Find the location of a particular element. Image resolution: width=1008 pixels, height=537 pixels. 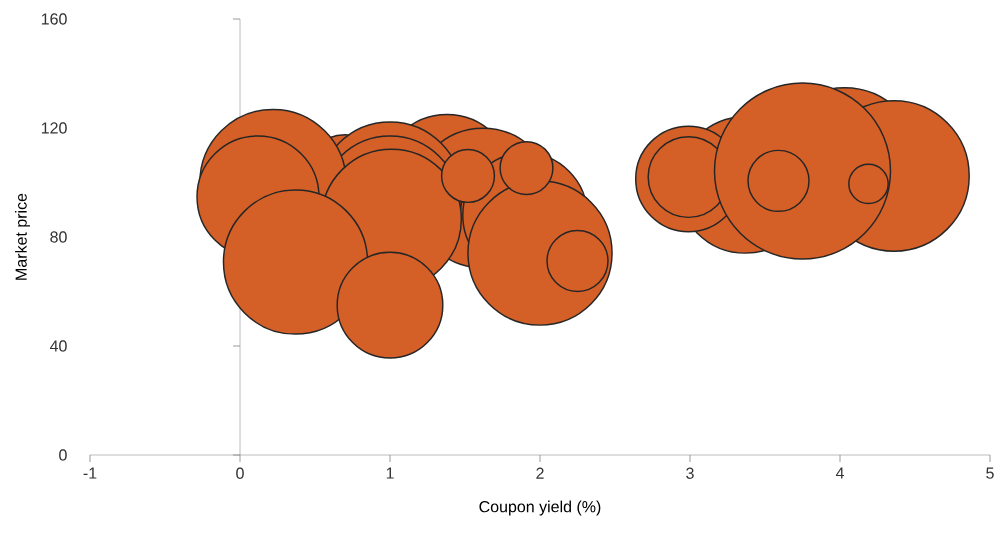

x-tick-label: 0 is located at coordinates (240, 473).